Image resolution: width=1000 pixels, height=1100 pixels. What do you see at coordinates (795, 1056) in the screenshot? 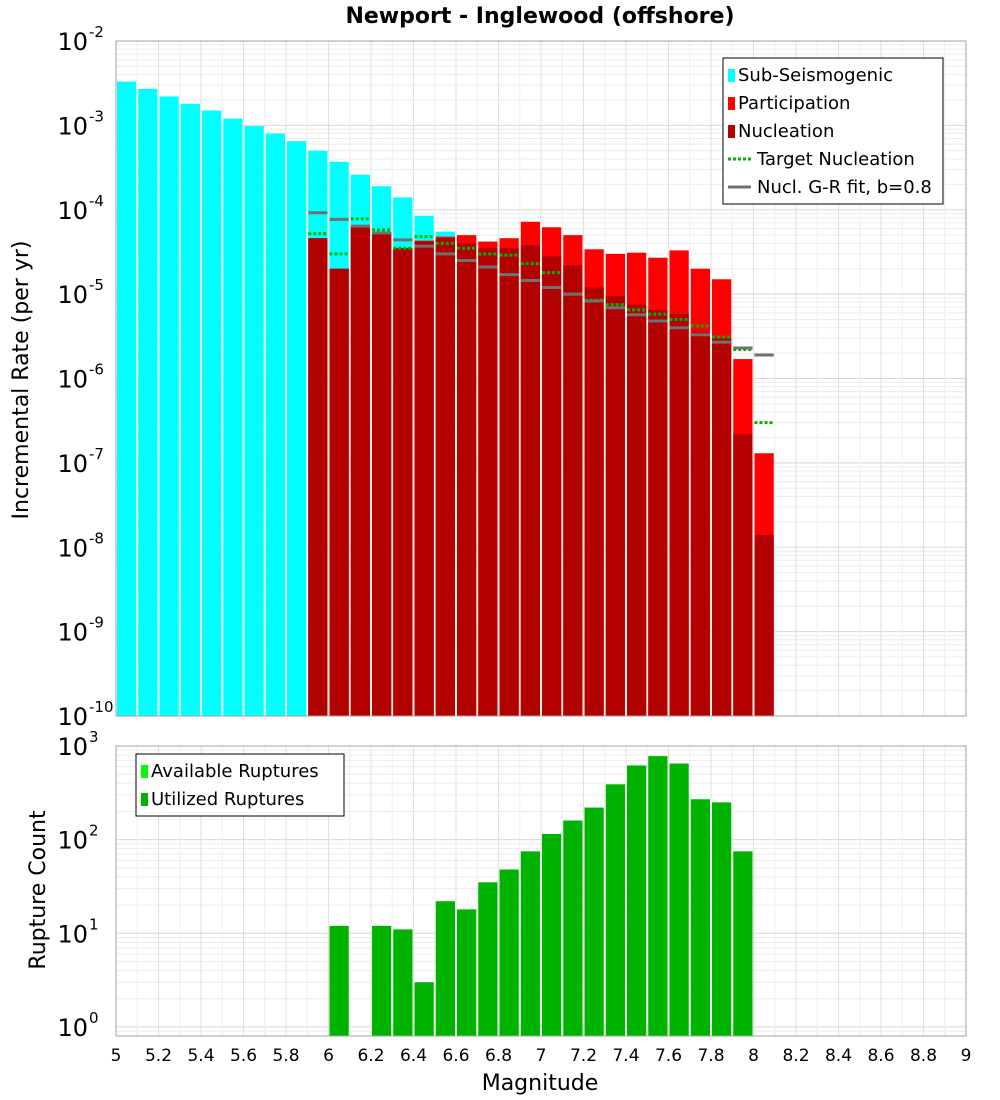
I see `x-tick-label: 8.2` at bounding box center [795, 1056].